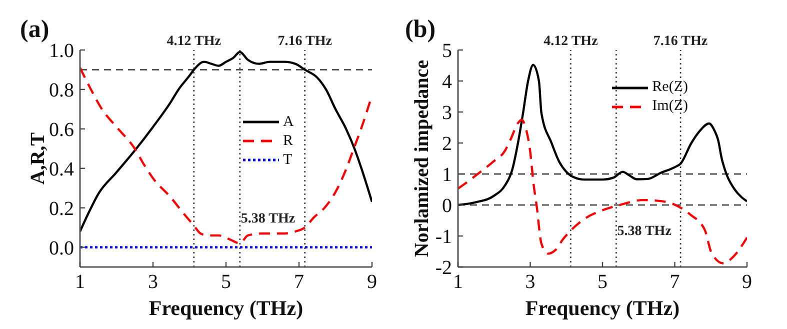  Describe the element at coordinates (61, 209) in the screenshot. I see `y-tick-label: 0.2` at that location.